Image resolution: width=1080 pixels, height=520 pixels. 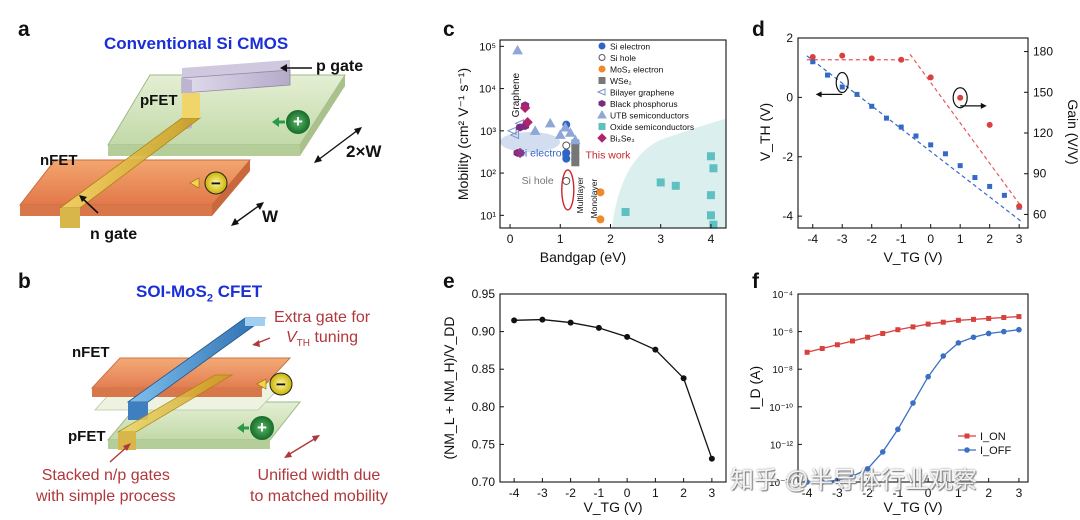 I want to click on d-xtick-label: 2, so click(x=989, y=239).